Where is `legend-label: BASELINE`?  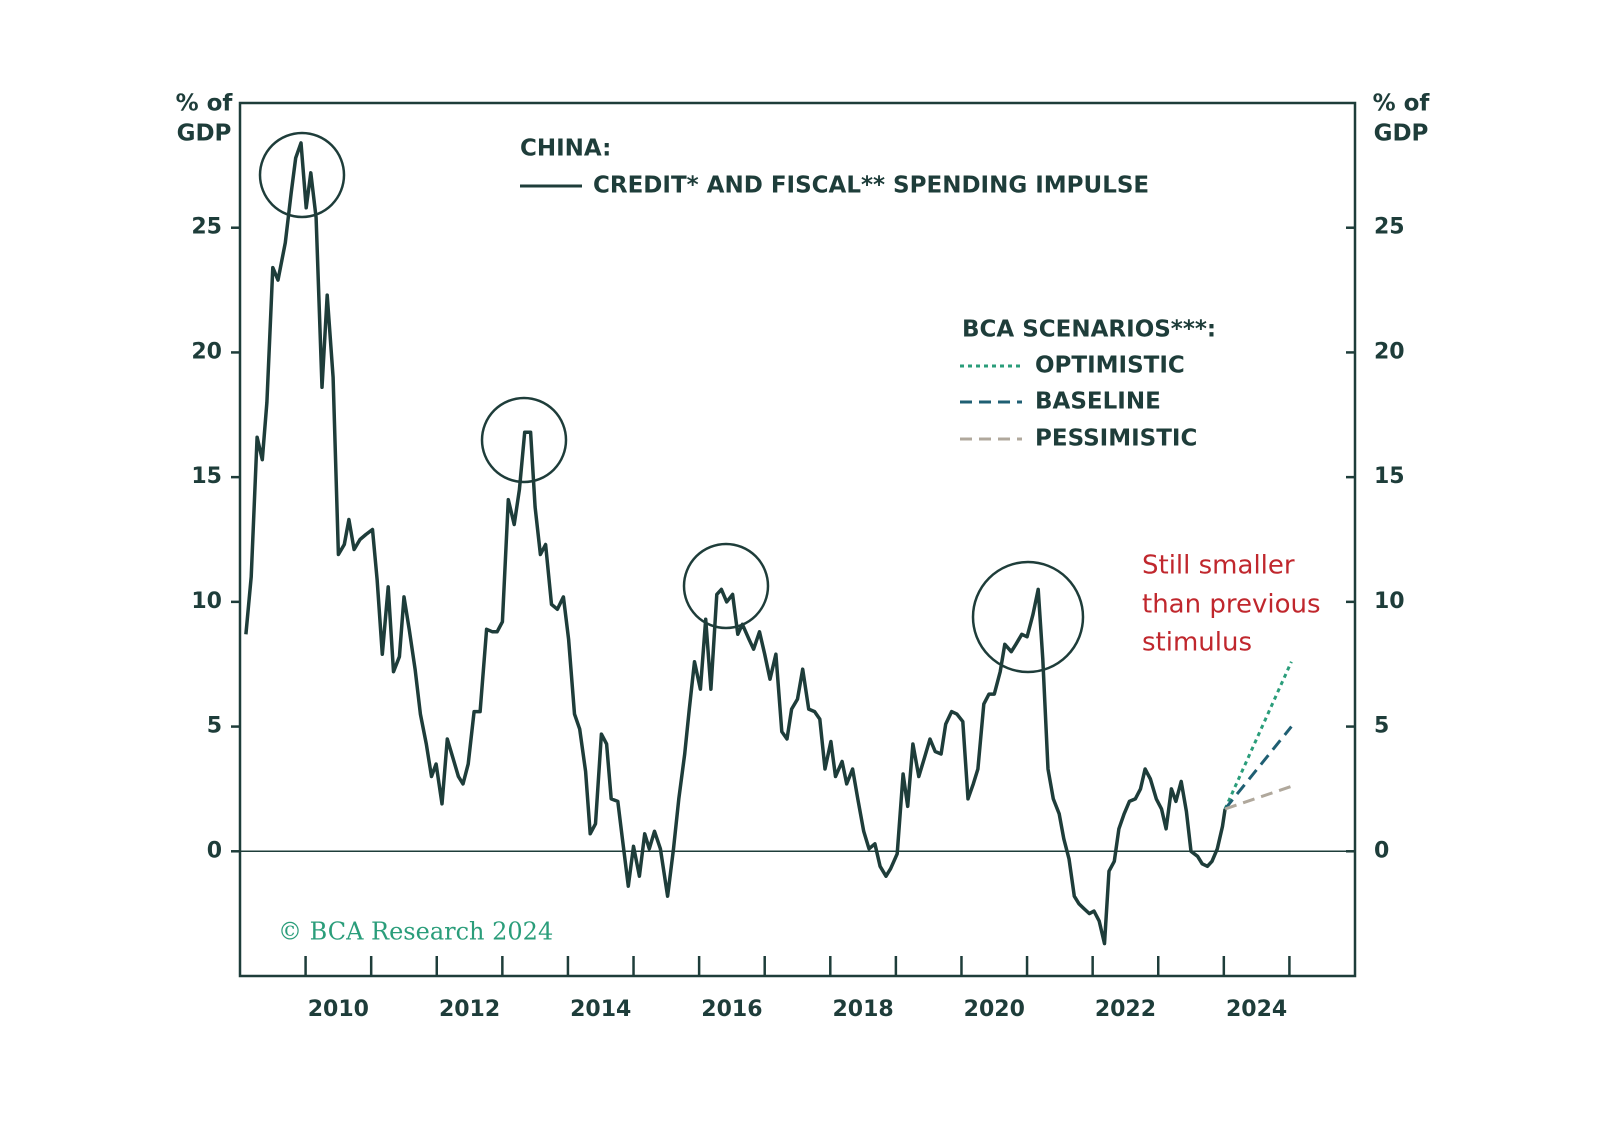 legend-label: BASELINE is located at coordinates (1098, 402).